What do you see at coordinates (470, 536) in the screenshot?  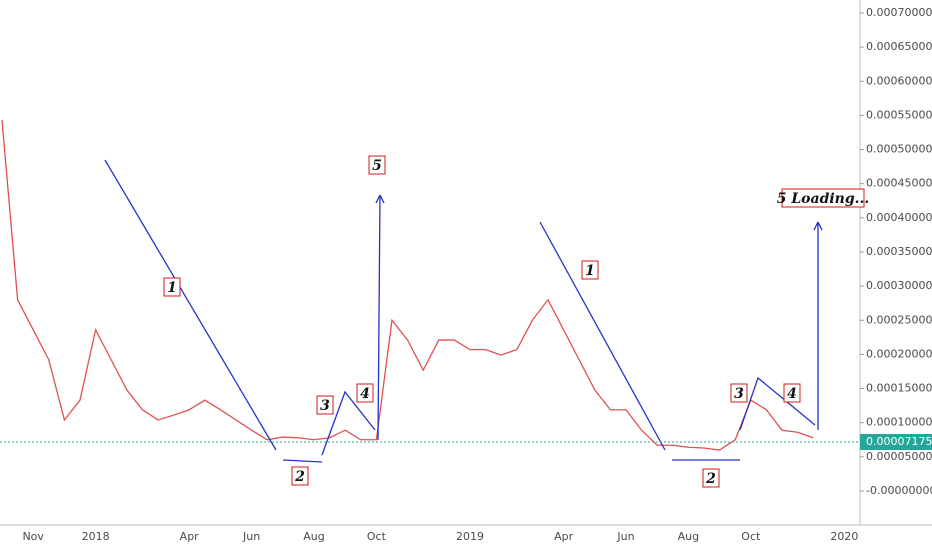 I see `x-tick-label: 2019` at bounding box center [470, 536].